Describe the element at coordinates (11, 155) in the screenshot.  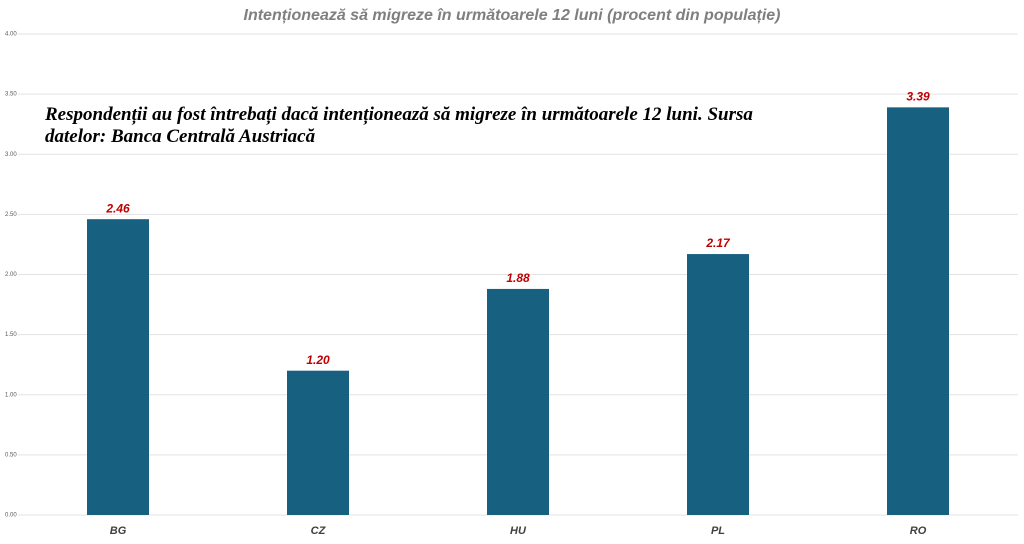
I see `y-tick-label: 3.00` at that location.